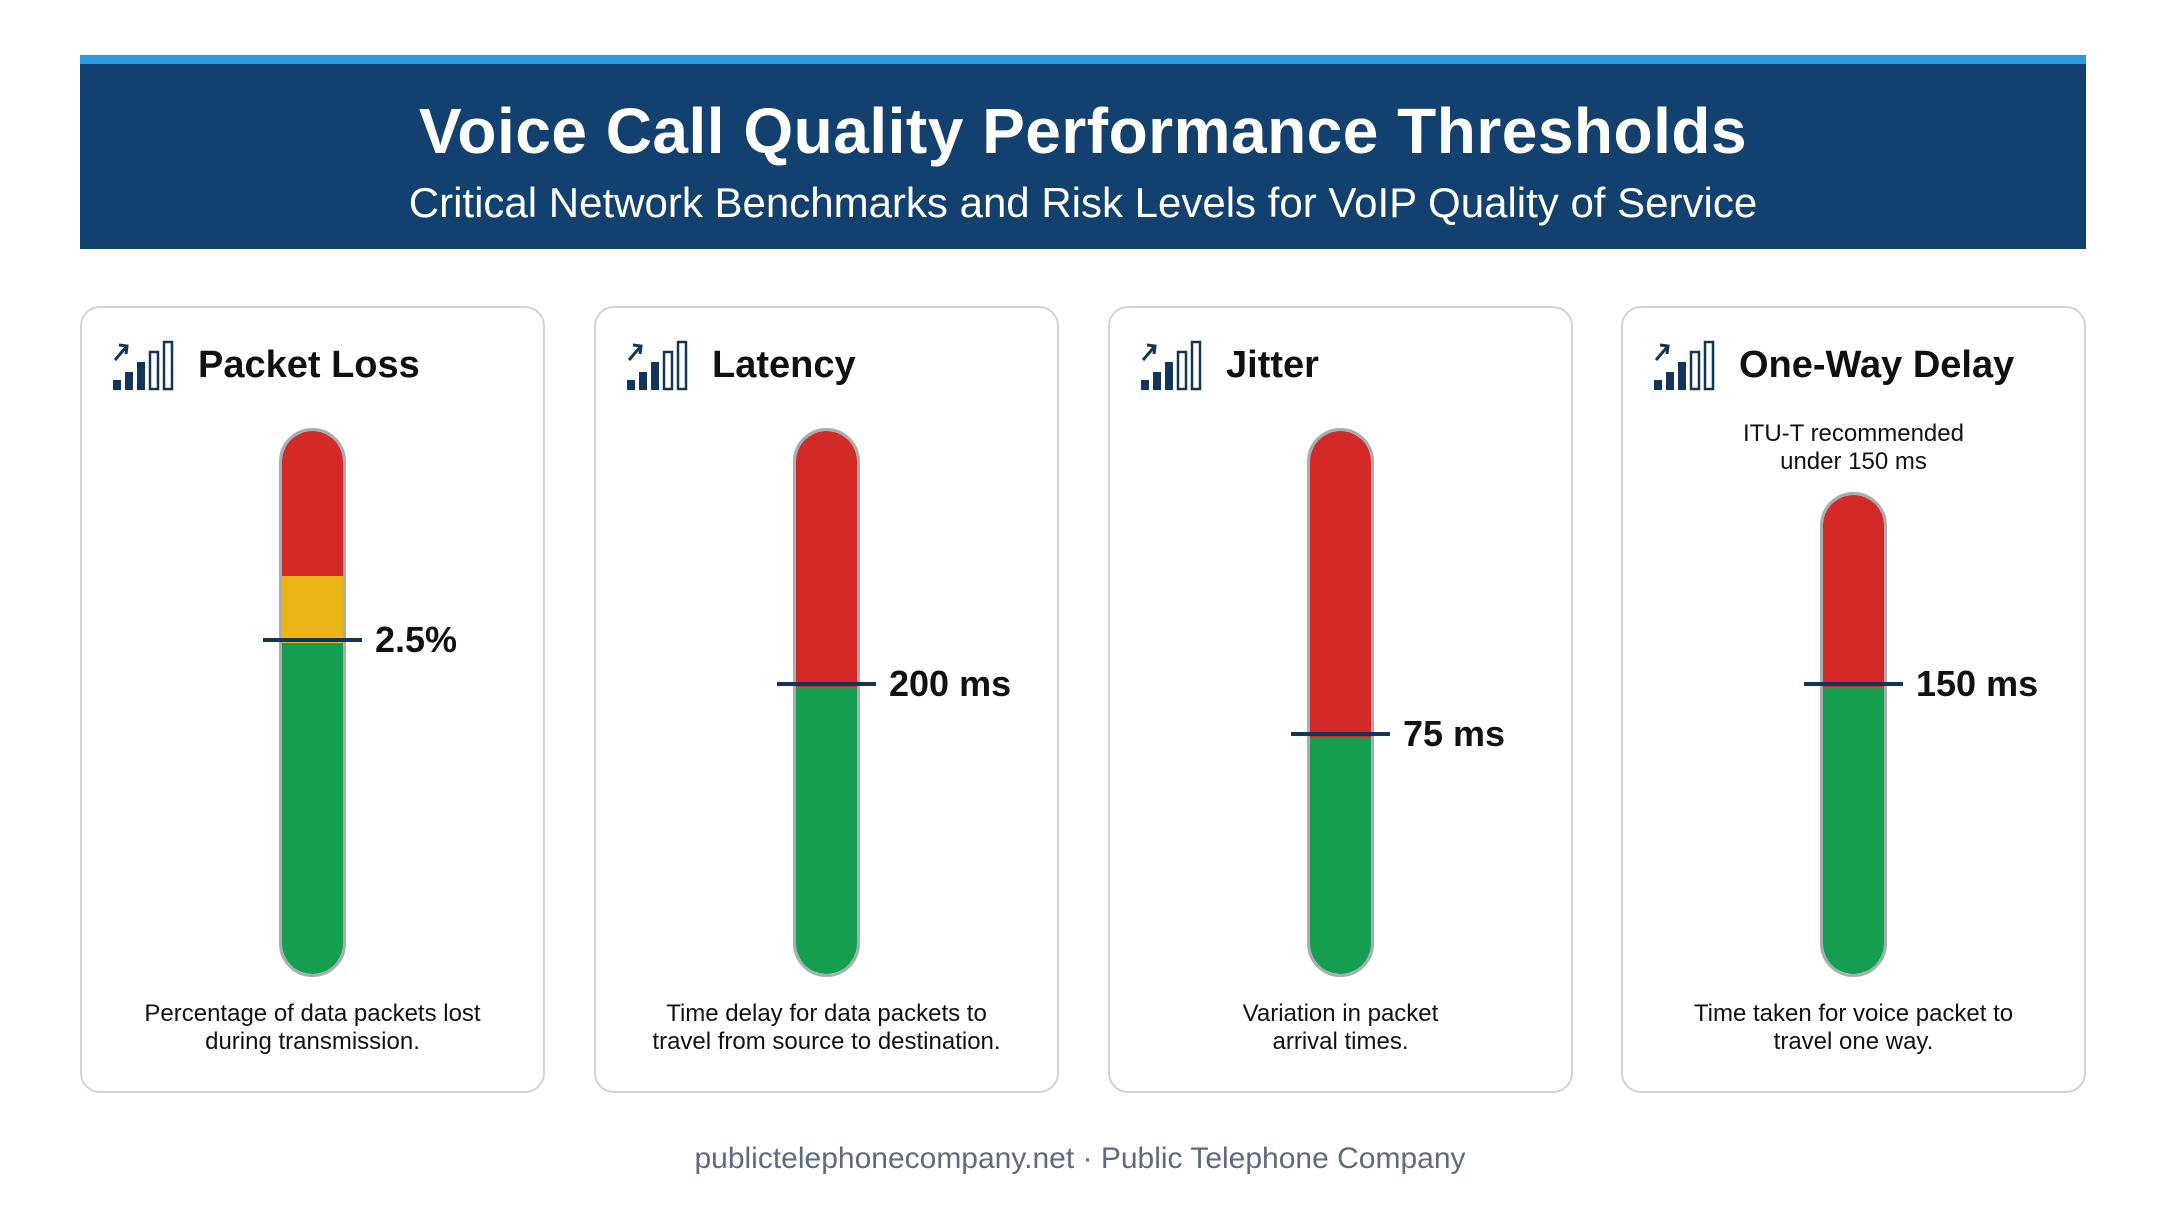 This screenshot has width=2160, height=1206. I want to click on card-note: ITU-T recommended under 150 ms, so click(1853, 448).